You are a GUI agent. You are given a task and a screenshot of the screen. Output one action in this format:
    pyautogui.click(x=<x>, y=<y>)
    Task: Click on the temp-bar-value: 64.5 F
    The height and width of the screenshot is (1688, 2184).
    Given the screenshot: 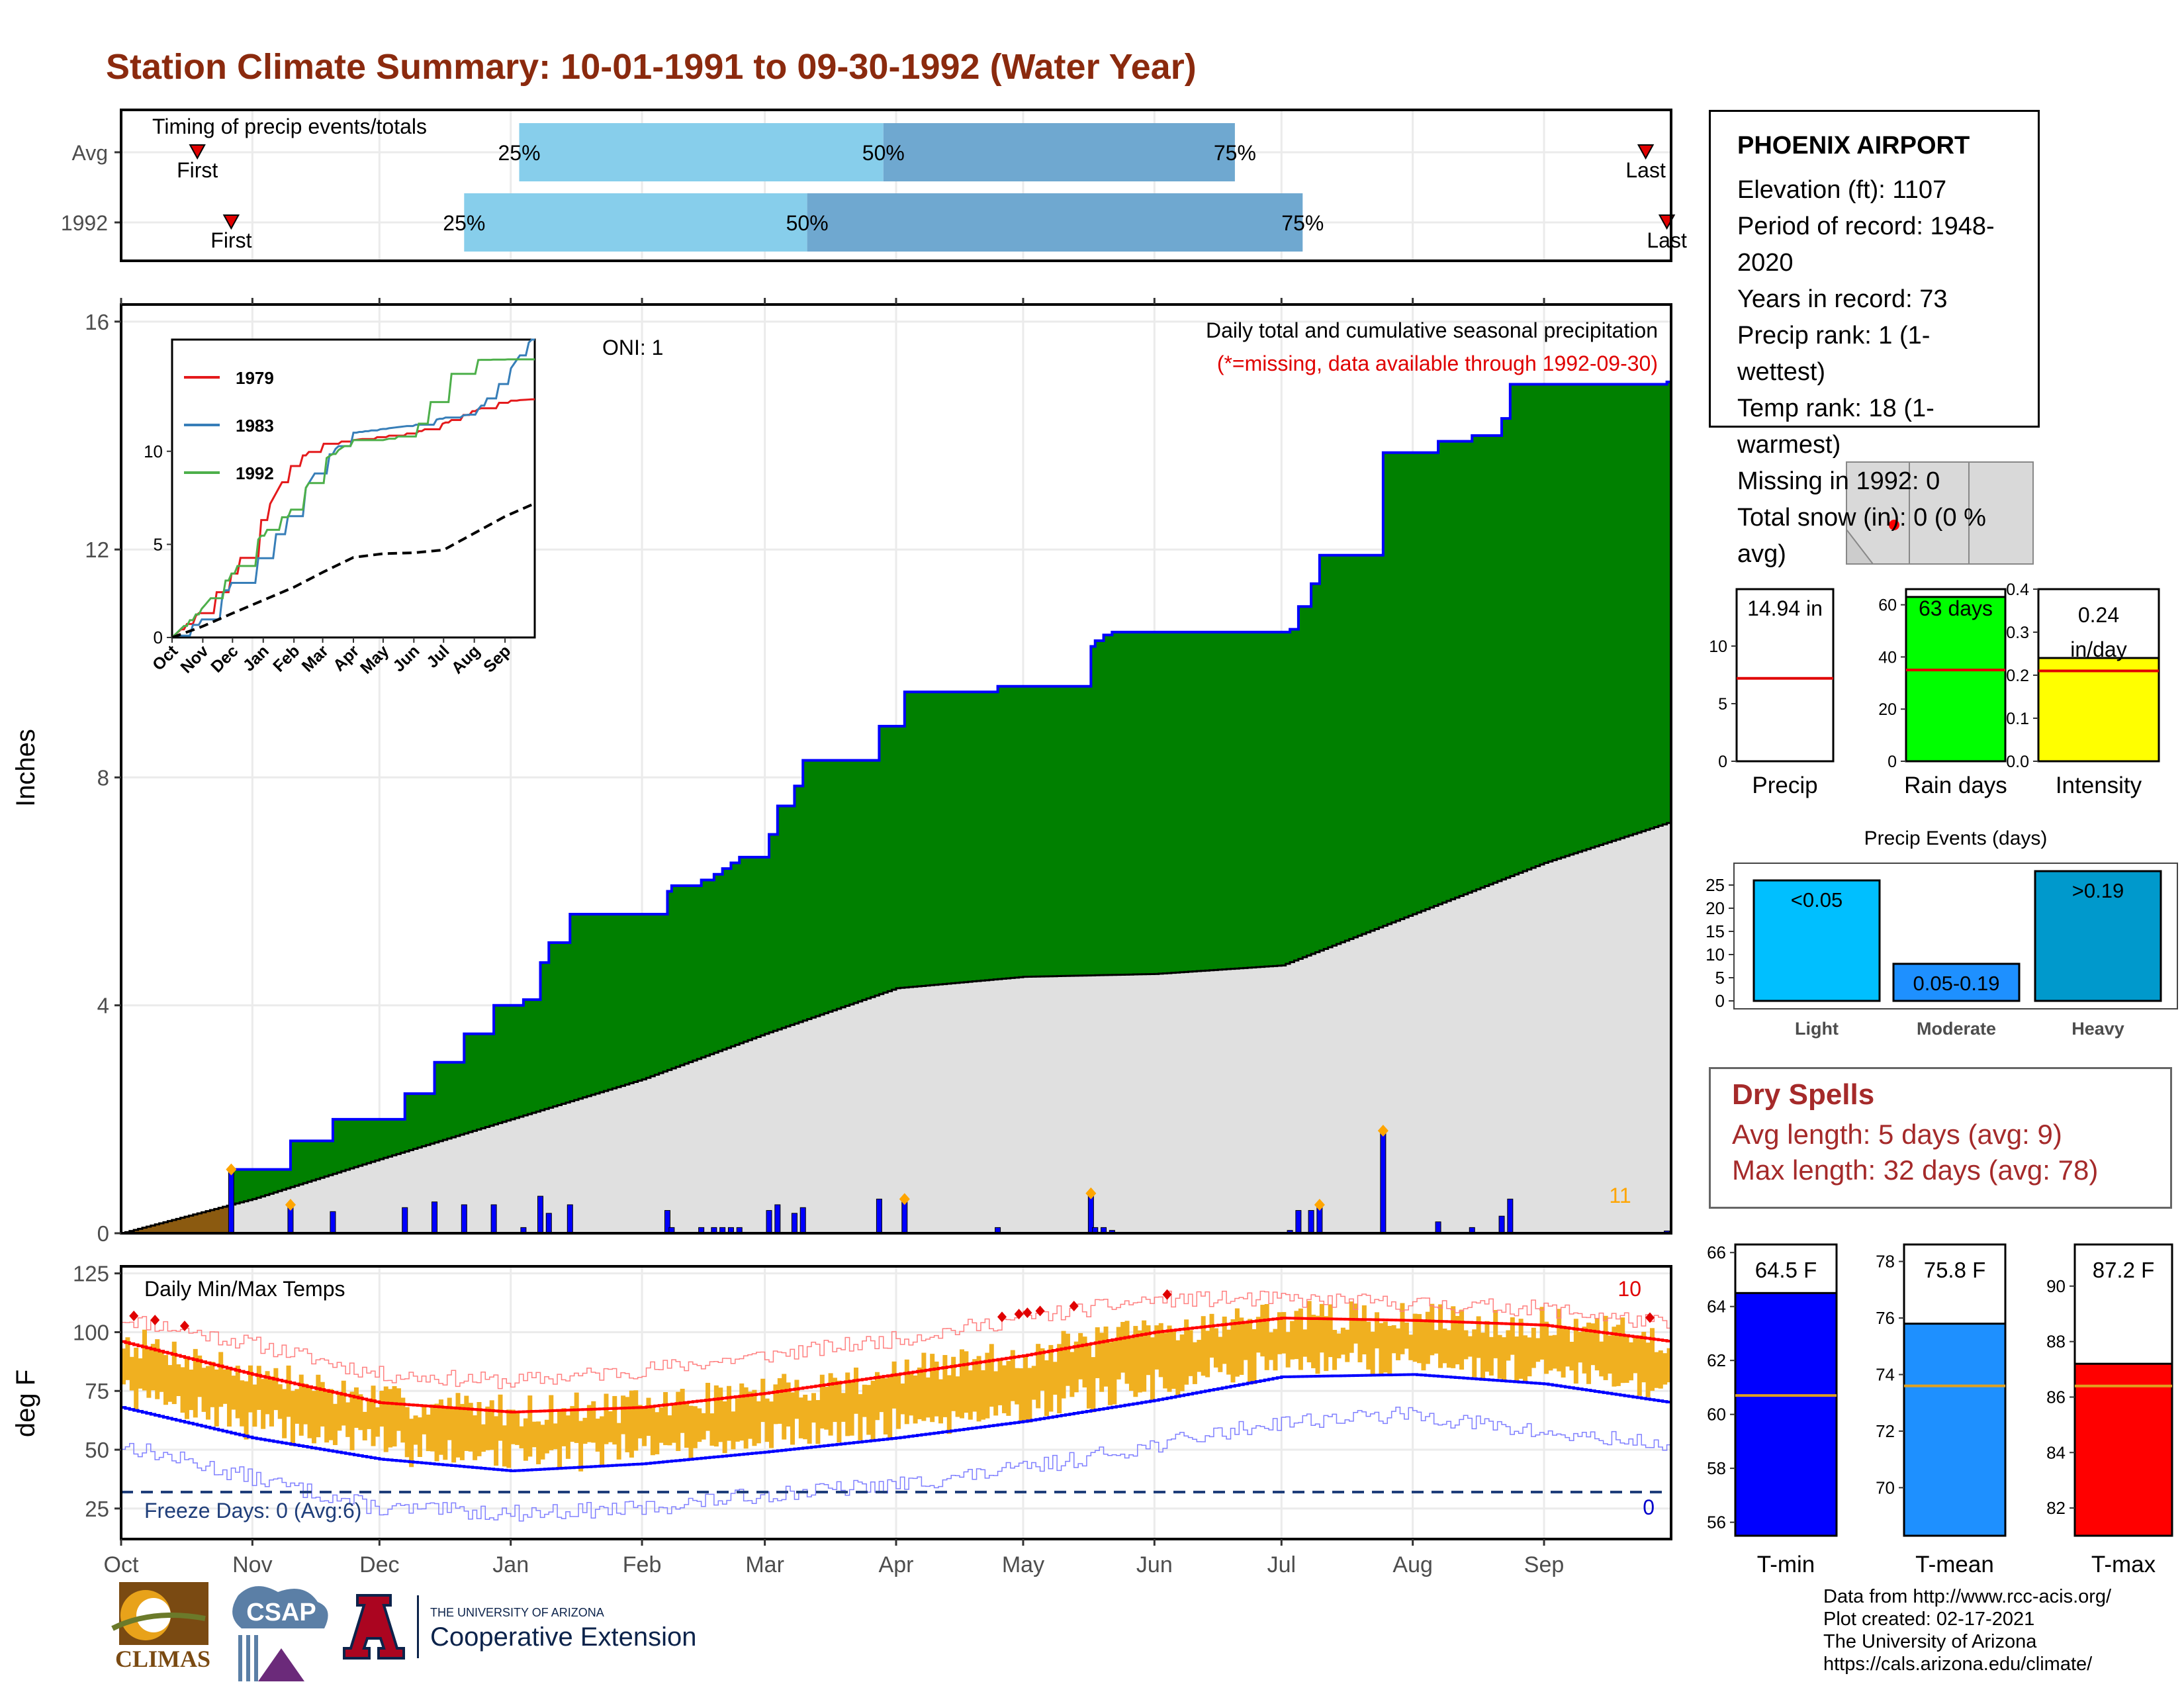 What is the action you would take?
    pyautogui.click(x=1786, y=1270)
    